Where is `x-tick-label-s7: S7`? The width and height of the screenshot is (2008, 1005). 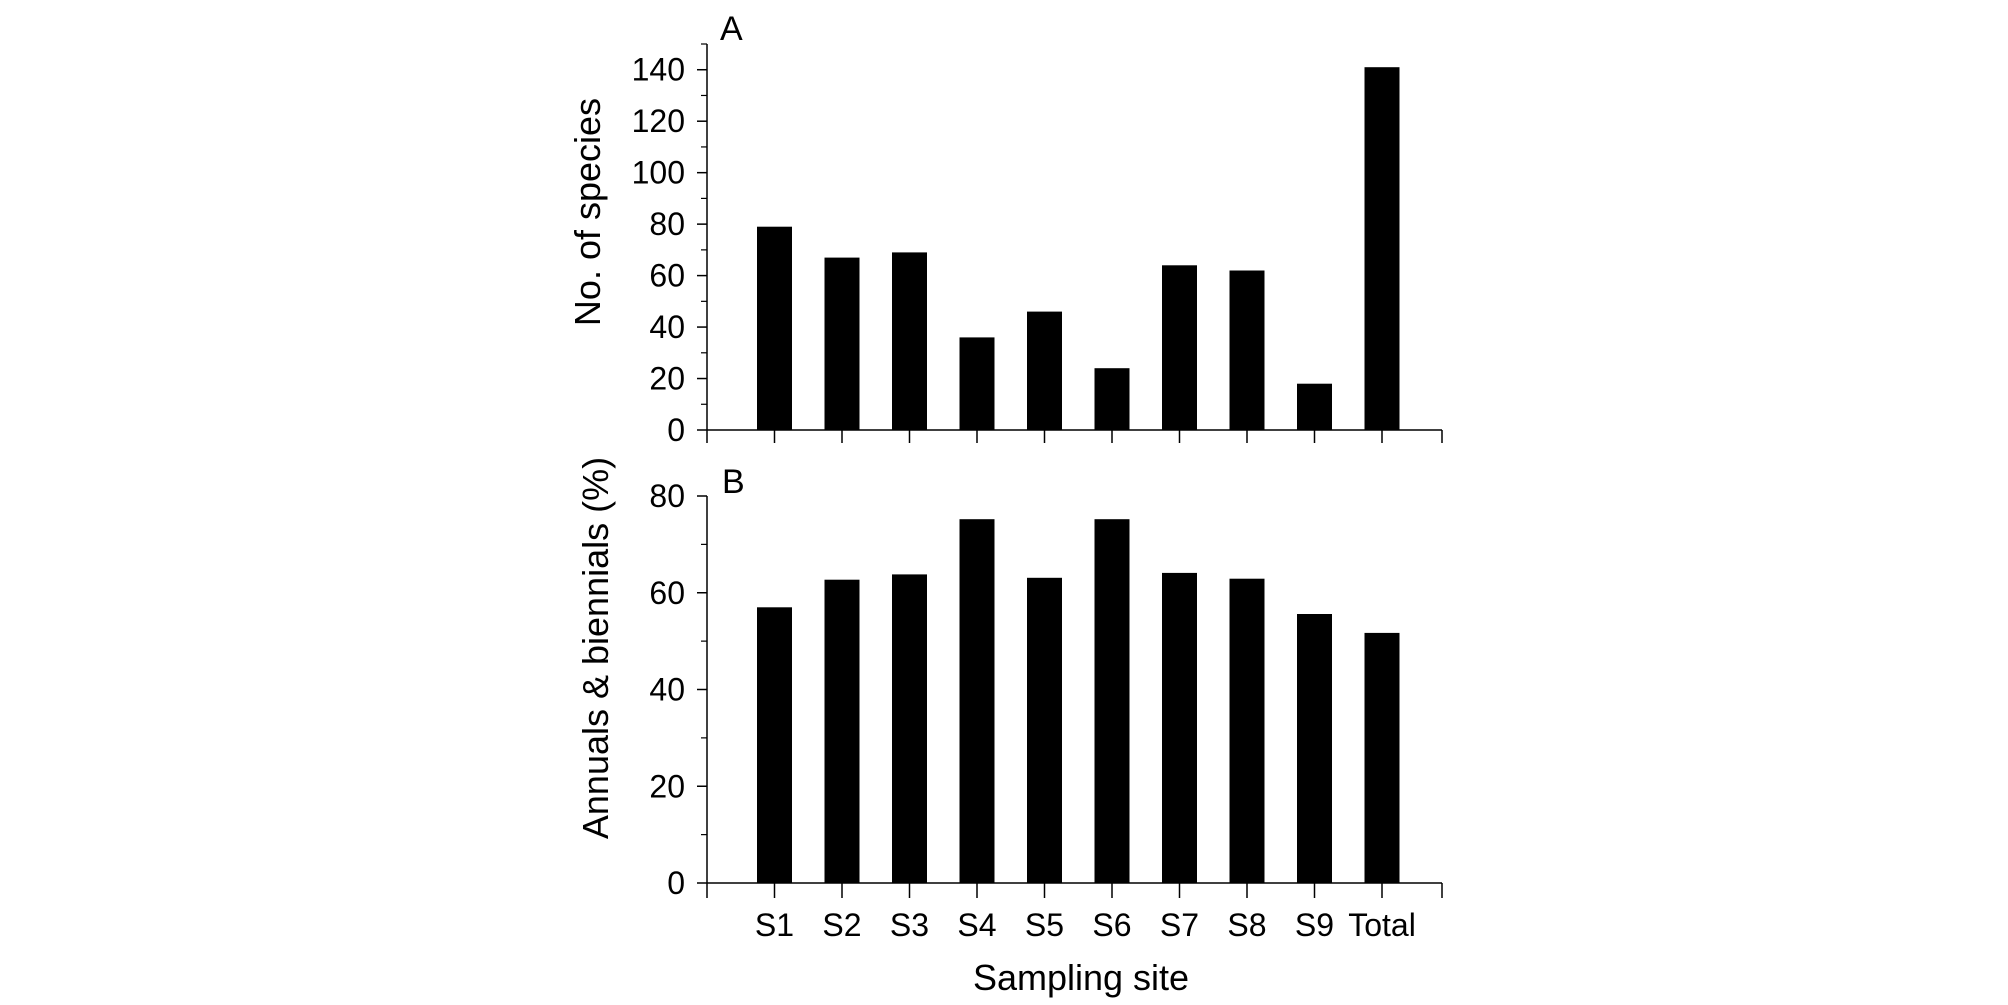 x-tick-label-s7: S7 is located at coordinates (1179, 925).